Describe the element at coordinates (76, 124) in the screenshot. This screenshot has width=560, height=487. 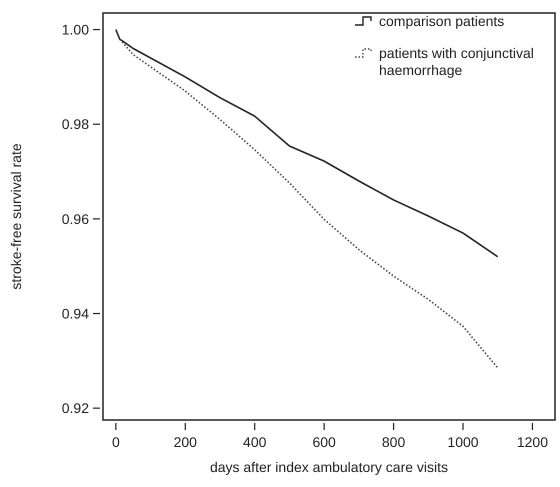
I see `y-tick-label: 0.98` at that location.